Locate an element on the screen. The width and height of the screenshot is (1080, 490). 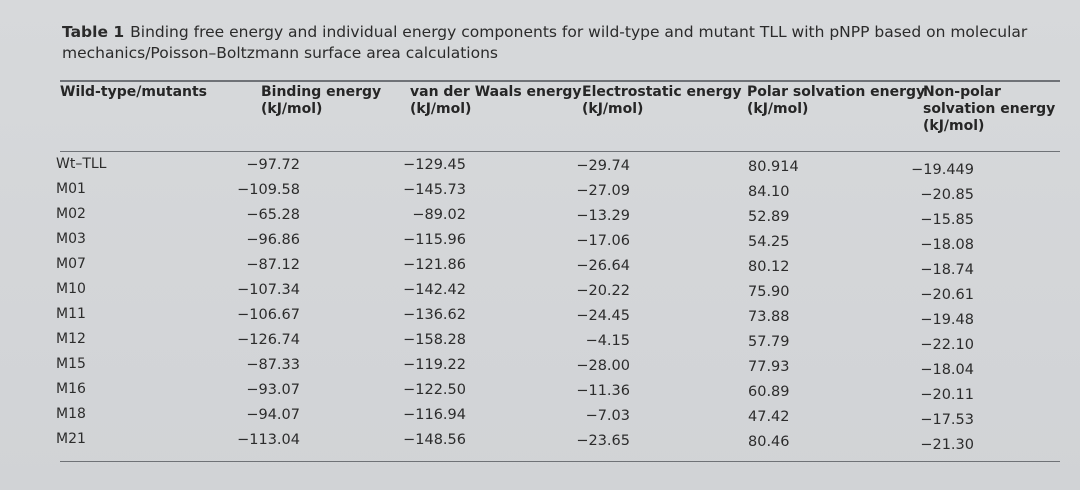
cell-vdw-energy: −116.94 is located at coordinates (434, 415).